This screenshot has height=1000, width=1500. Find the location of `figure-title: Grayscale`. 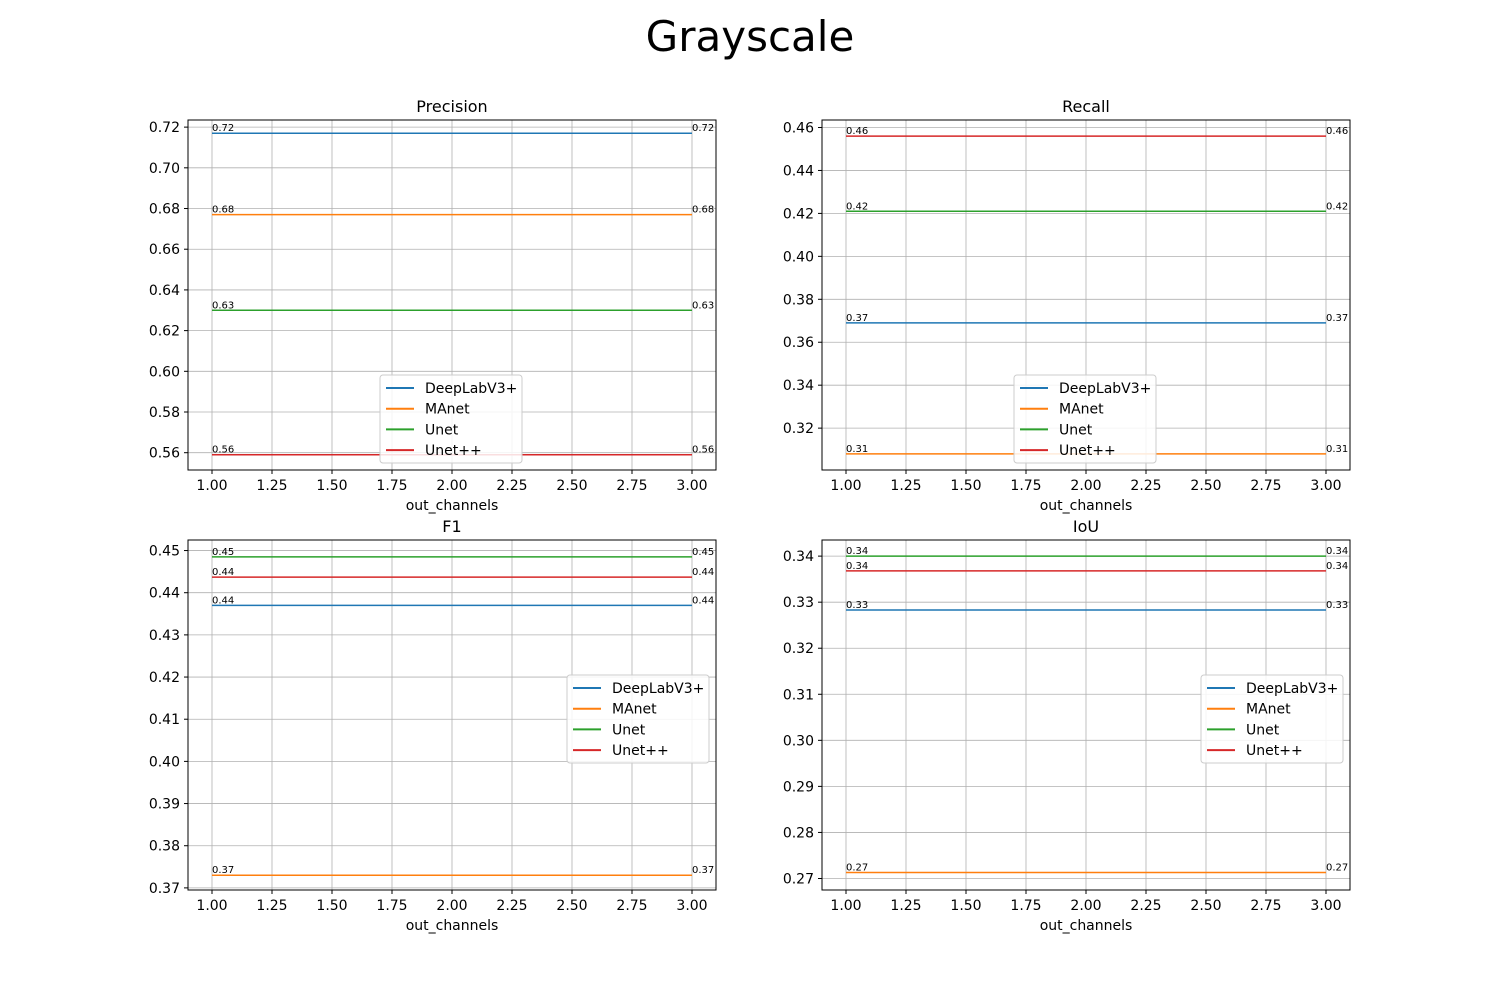

figure-title: Grayscale is located at coordinates (750, 36).